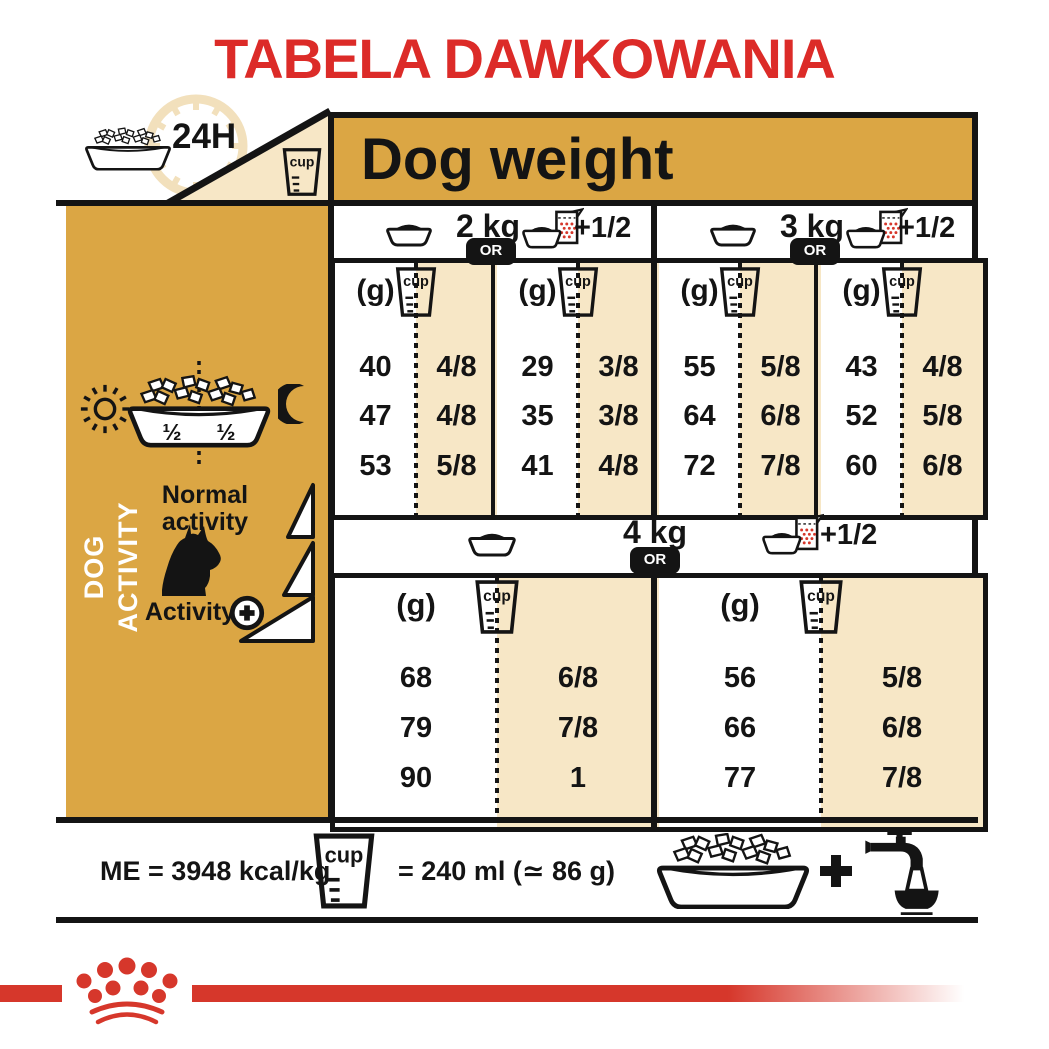 The width and height of the screenshot is (1049, 1049). I want to click on footer-bottom-border, so click(517, 920).